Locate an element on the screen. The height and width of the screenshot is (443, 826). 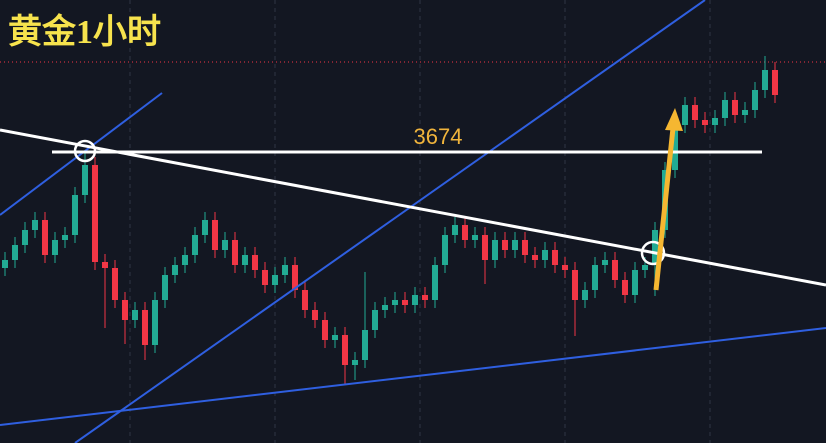
arrow-head is located at coordinates (674, 119).